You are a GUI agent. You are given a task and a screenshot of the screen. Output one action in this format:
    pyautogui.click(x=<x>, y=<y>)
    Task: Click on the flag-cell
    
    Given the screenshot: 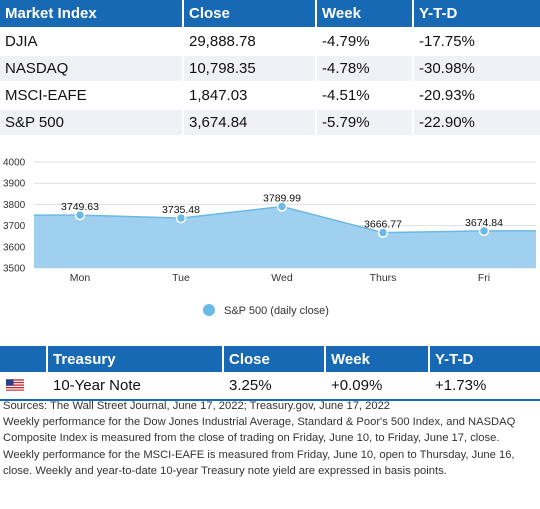 What is the action you would take?
    pyautogui.click(x=23, y=386)
    